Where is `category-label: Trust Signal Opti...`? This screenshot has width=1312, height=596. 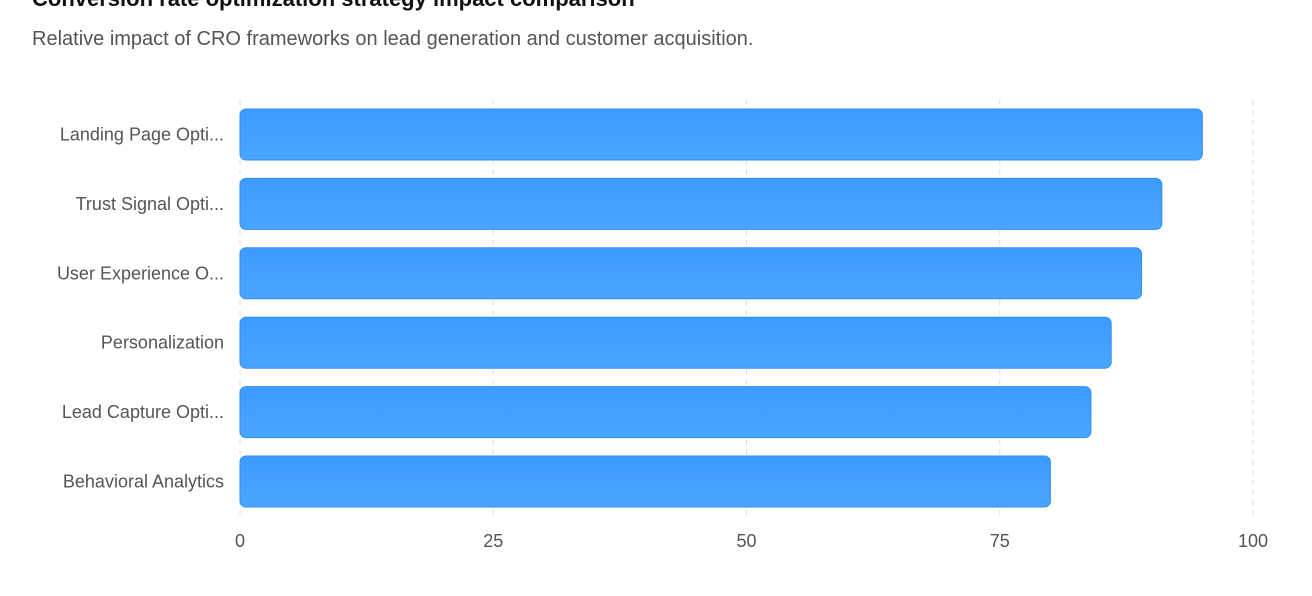
category-label: Trust Signal Opti... is located at coordinates (150, 204).